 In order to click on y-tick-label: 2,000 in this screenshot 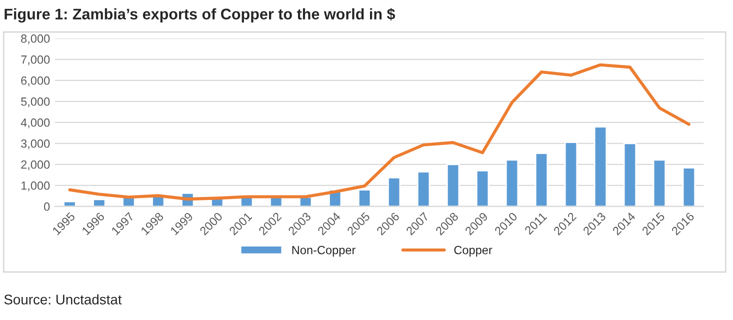, I will do `click(35, 165)`.